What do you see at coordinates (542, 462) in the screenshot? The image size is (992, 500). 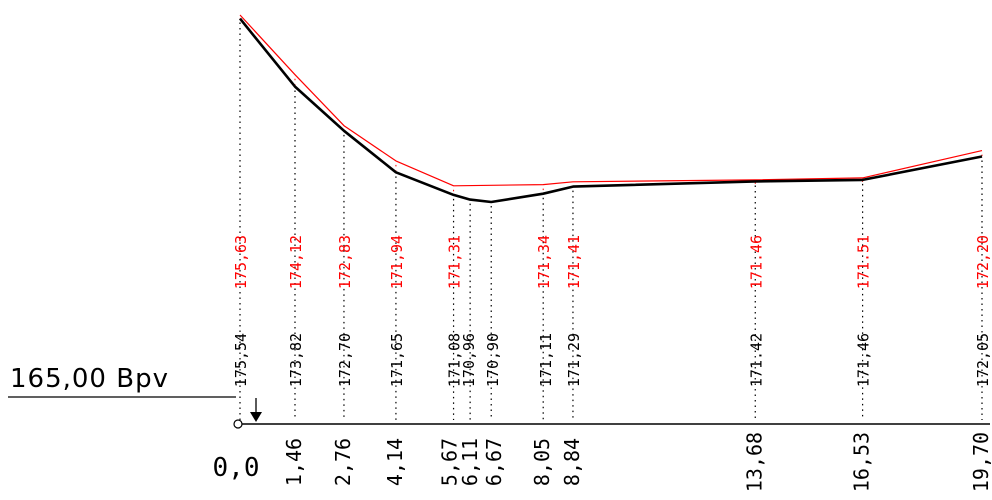 I see `station-label: 8,05` at bounding box center [542, 462].